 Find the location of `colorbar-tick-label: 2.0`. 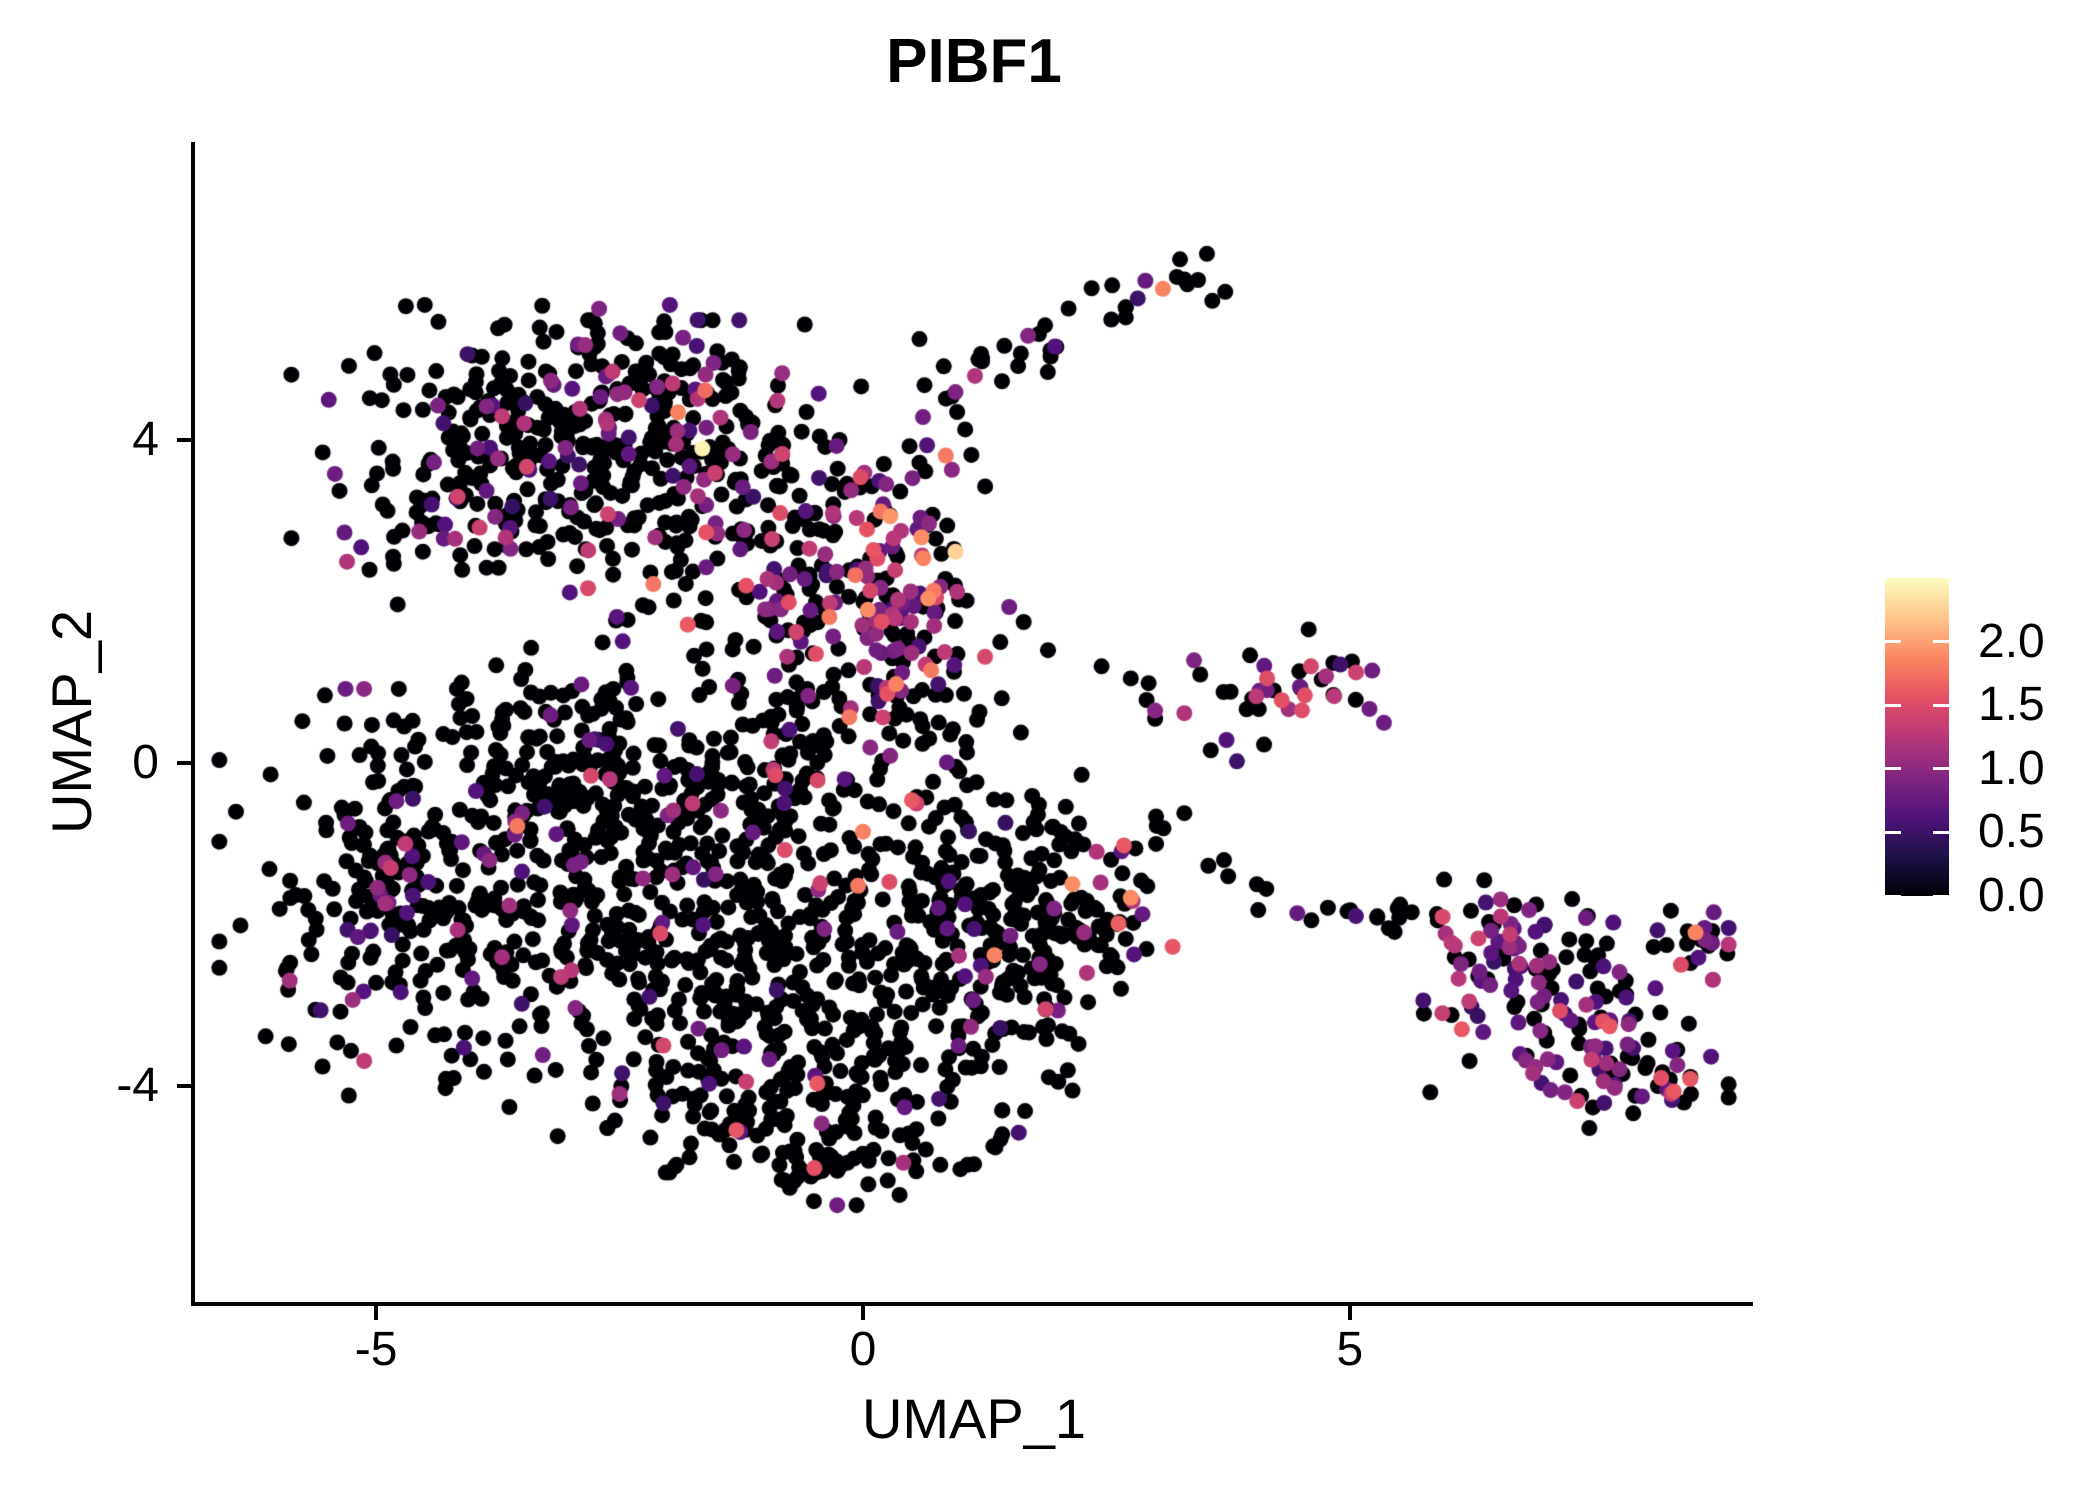

colorbar-tick-label: 2.0 is located at coordinates (2011, 641).